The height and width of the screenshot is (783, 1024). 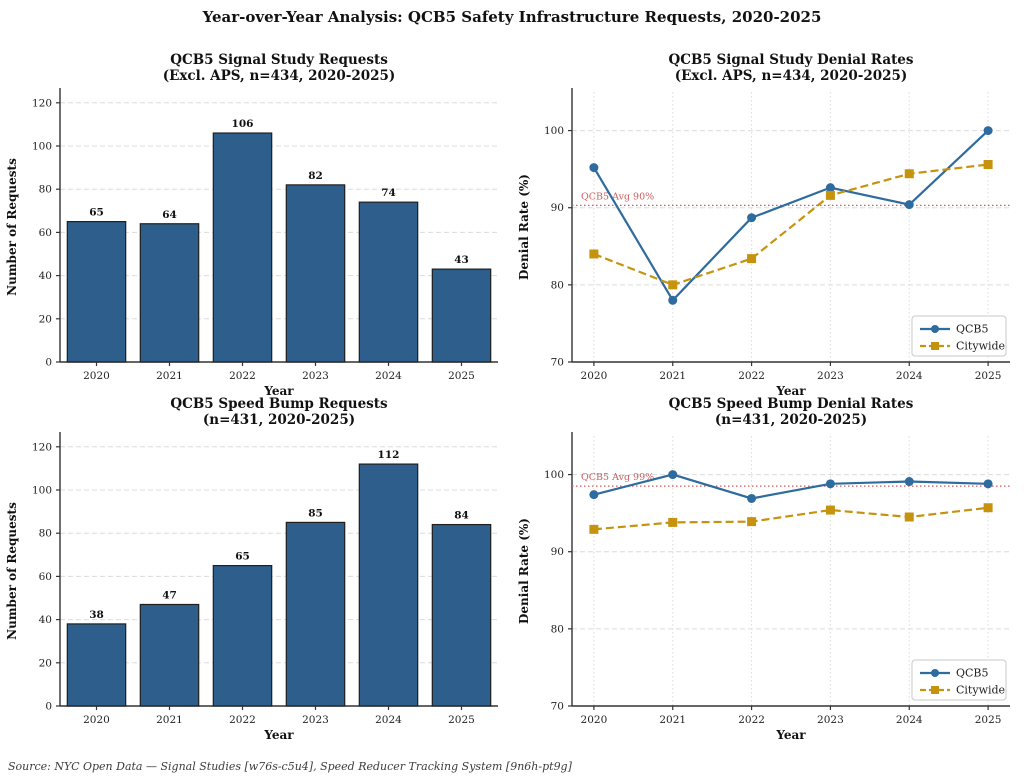 What do you see at coordinates (315, 614) in the screenshot?
I see `bar-2023` at bounding box center [315, 614].